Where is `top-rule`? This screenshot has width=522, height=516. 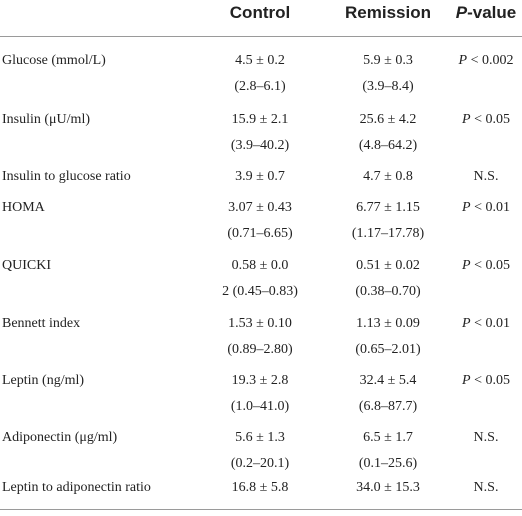 top-rule is located at coordinates (261, 36).